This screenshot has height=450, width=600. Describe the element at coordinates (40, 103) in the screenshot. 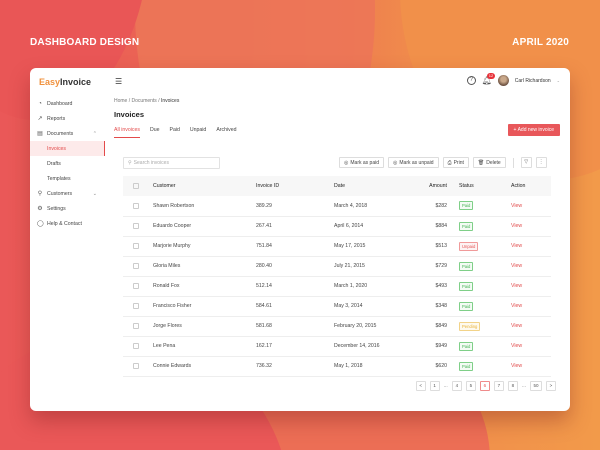

I see `dashboard-icon: ◔` at that location.